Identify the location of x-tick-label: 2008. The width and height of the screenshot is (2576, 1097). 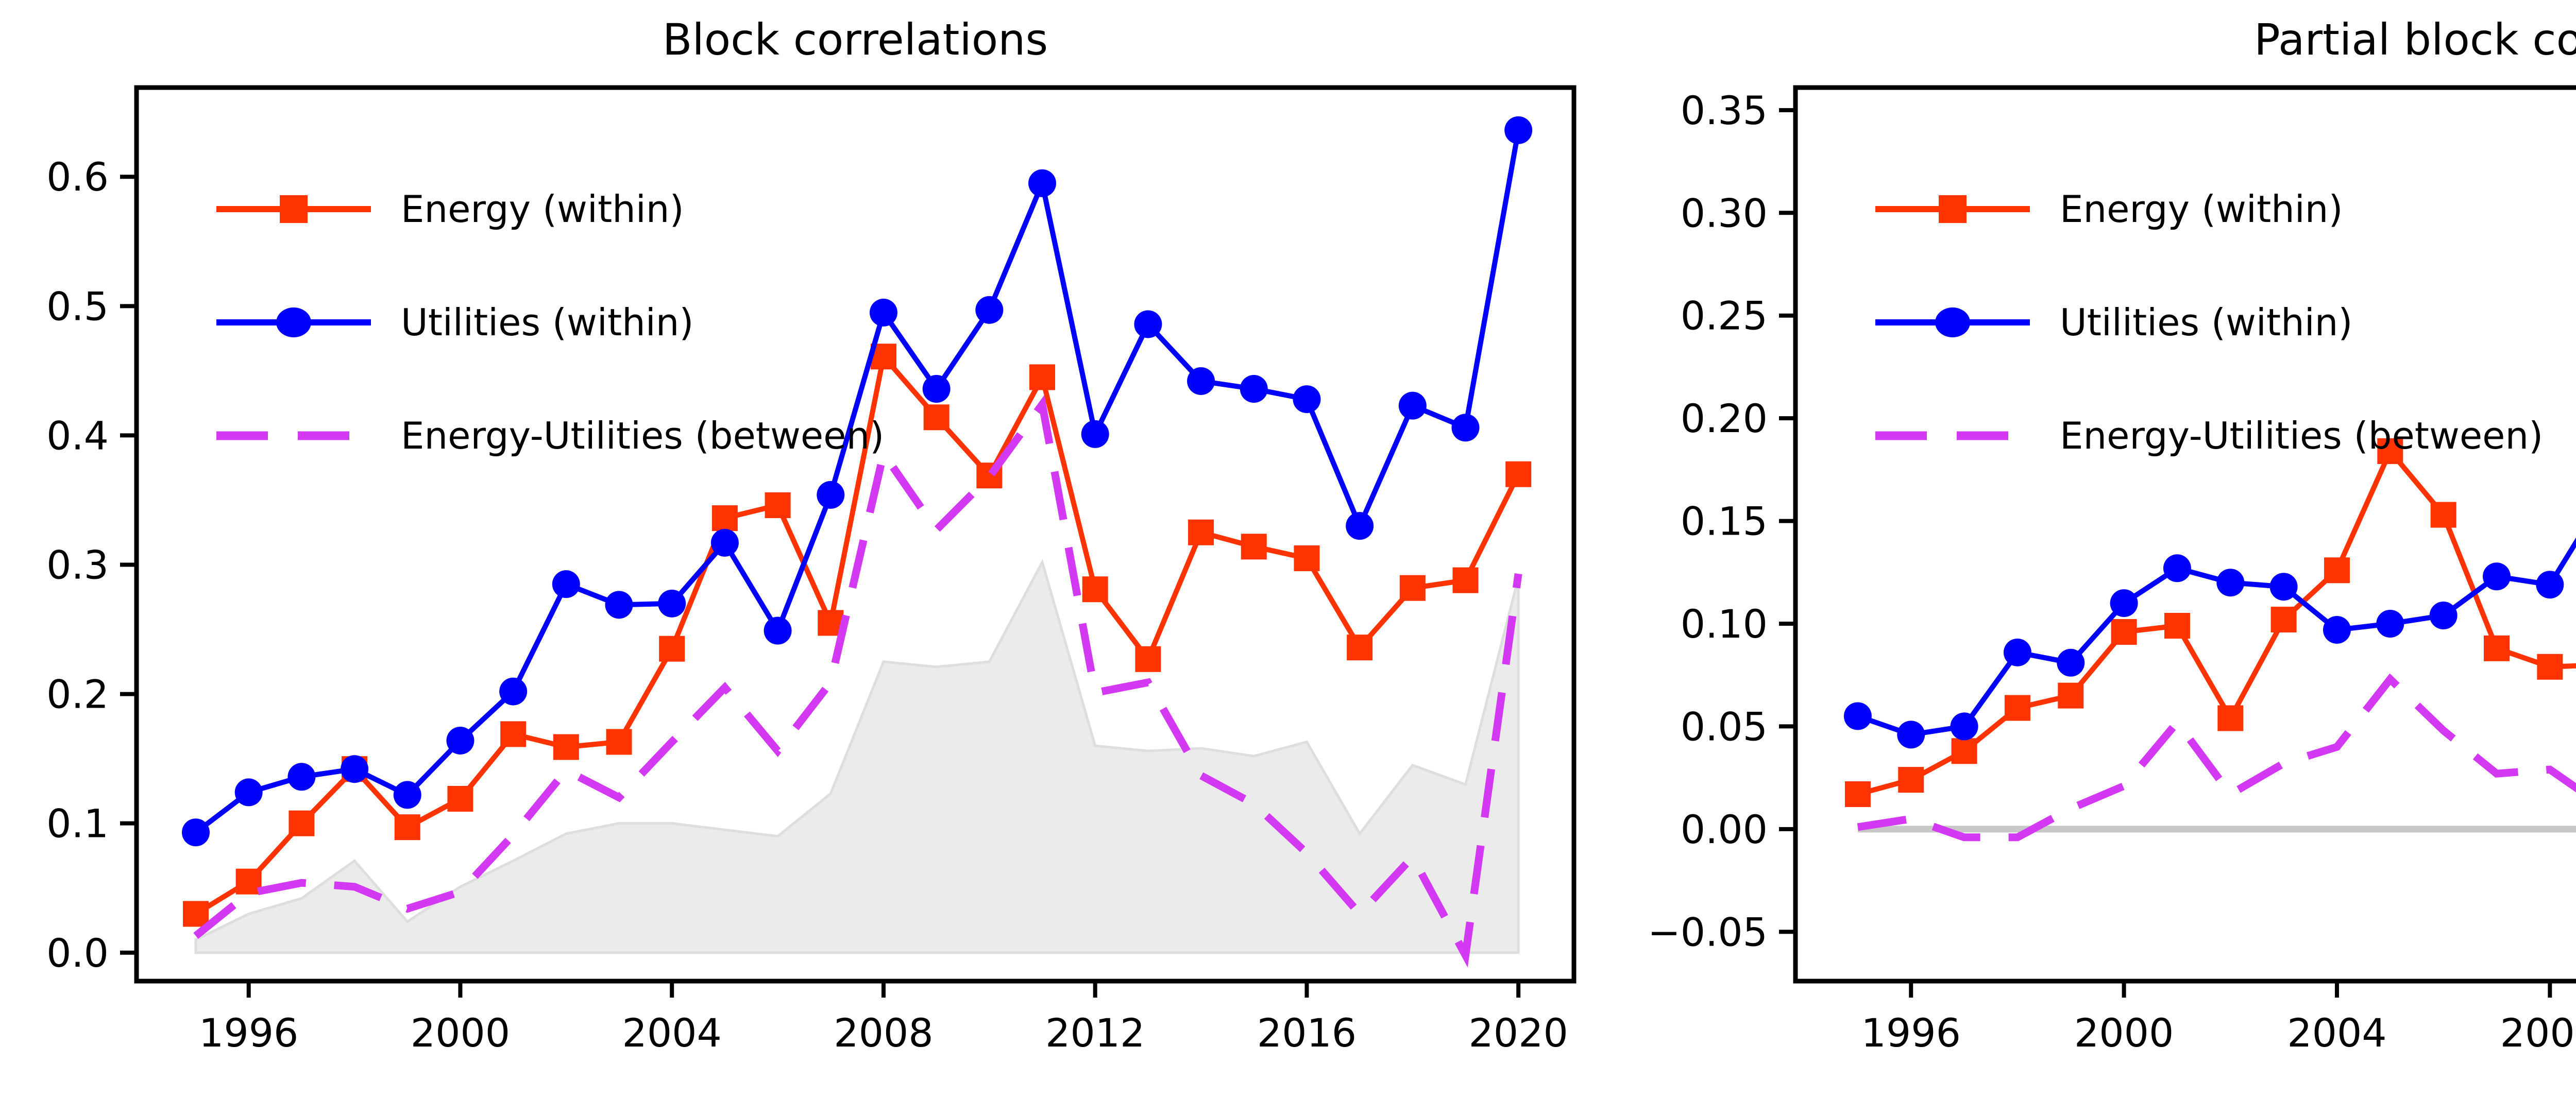
(883, 1033).